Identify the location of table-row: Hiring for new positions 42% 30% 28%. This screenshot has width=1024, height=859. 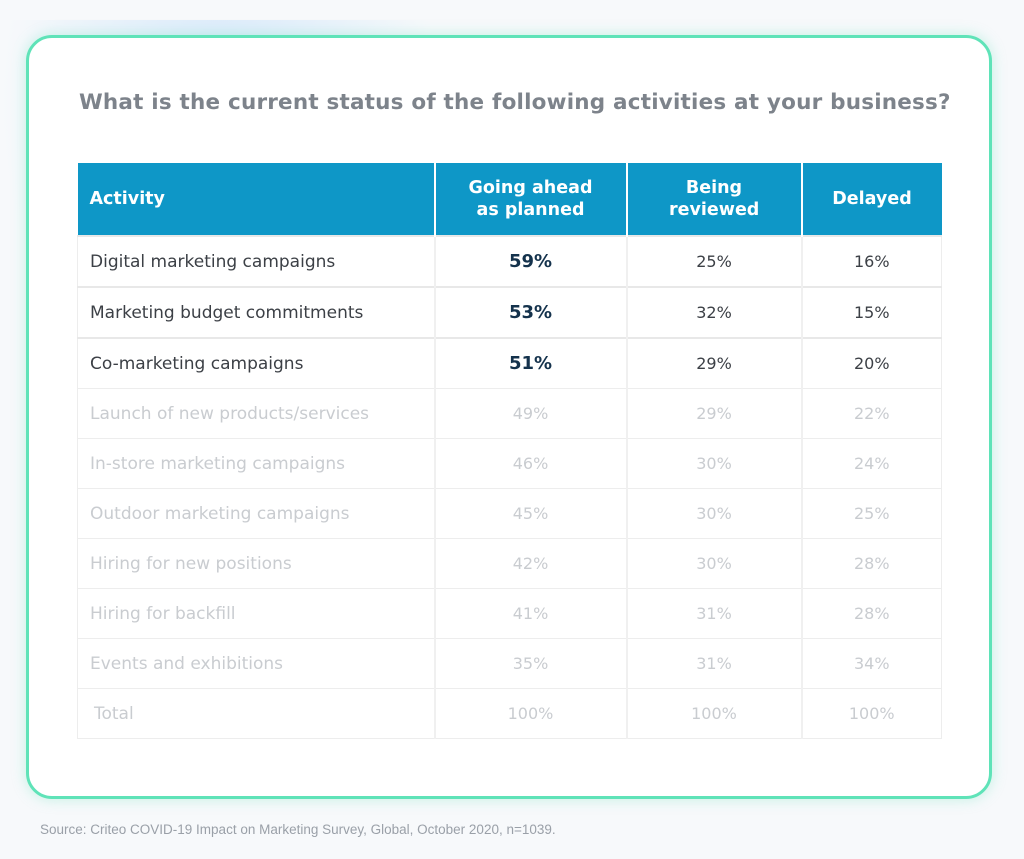
(509, 563).